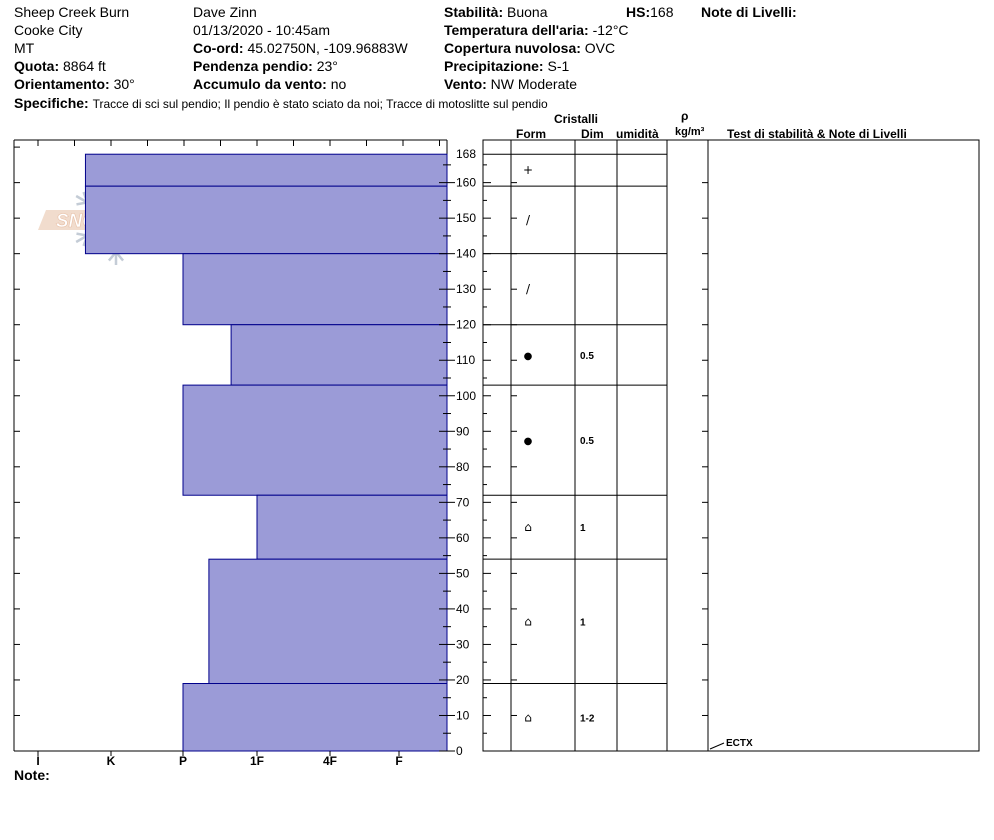  What do you see at coordinates (587, 356) in the screenshot?
I see `grain-size-3: 0.5` at bounding box center [587, 356].